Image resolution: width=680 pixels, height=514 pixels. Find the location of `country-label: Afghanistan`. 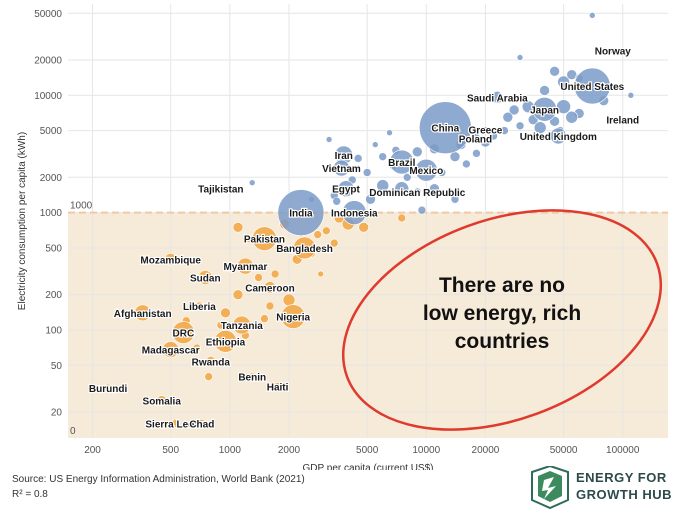

country-label: Afghanistan is located at coordinates (143, 314).